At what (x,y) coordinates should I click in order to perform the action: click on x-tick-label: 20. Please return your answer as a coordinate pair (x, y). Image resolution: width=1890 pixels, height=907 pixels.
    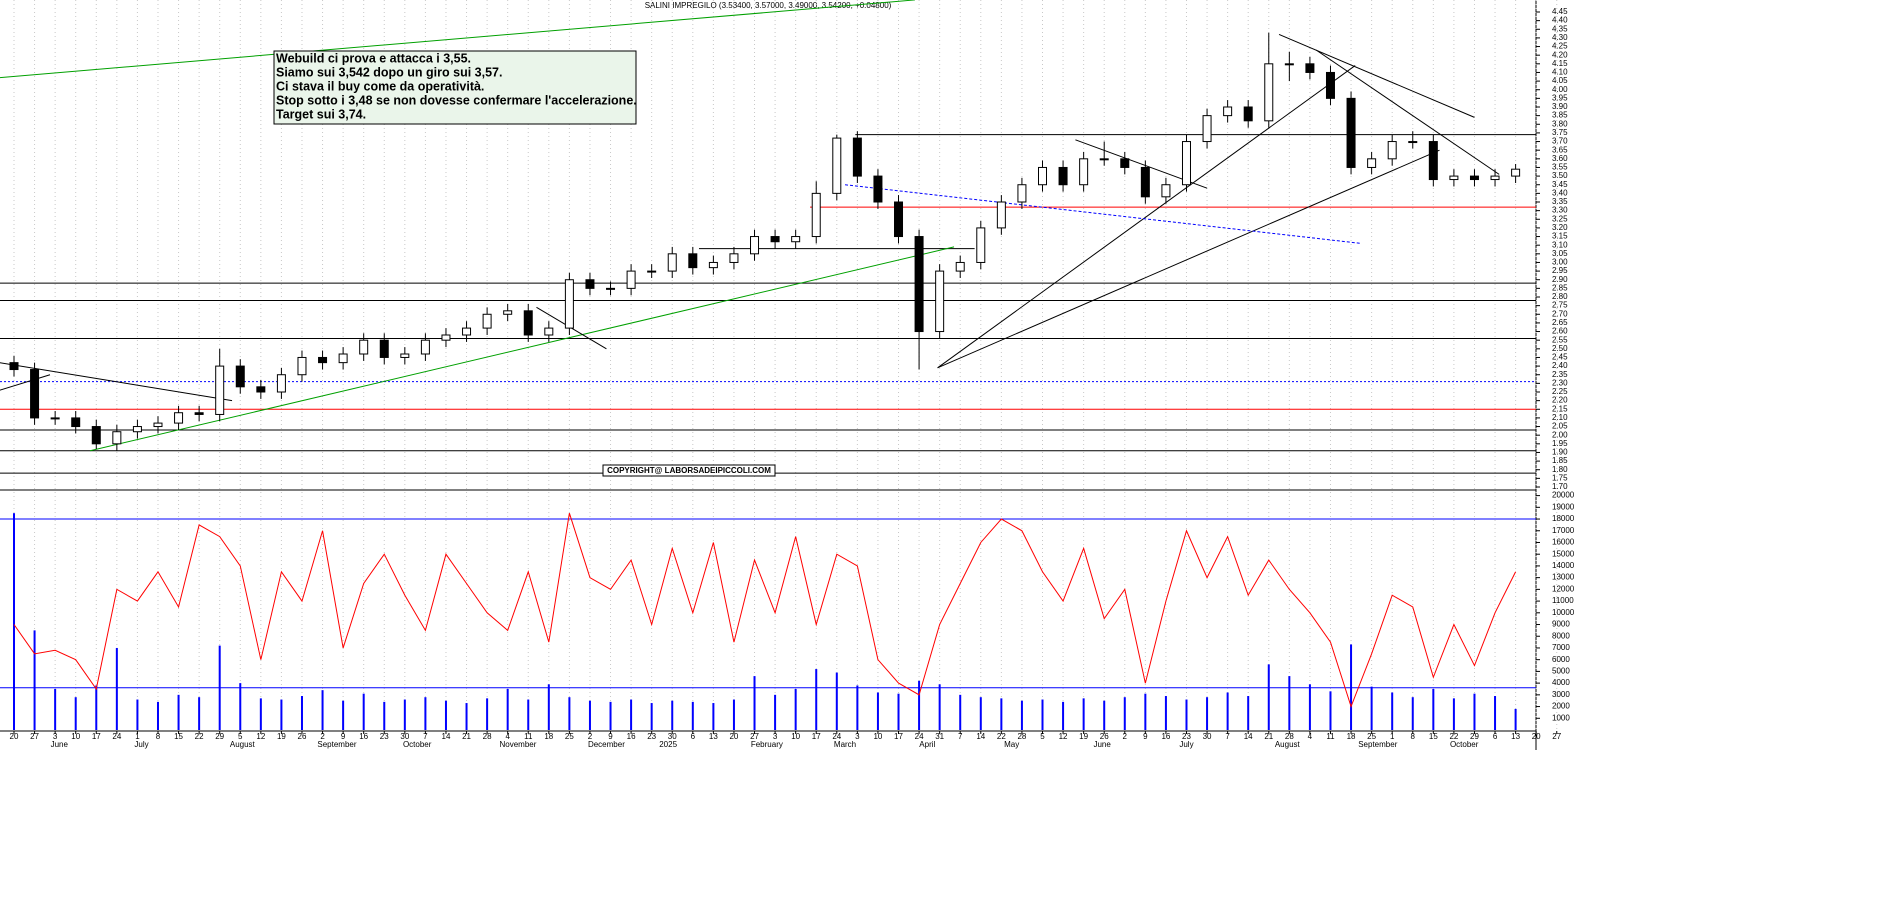
    Looking at the image, I should click on (14, 736).